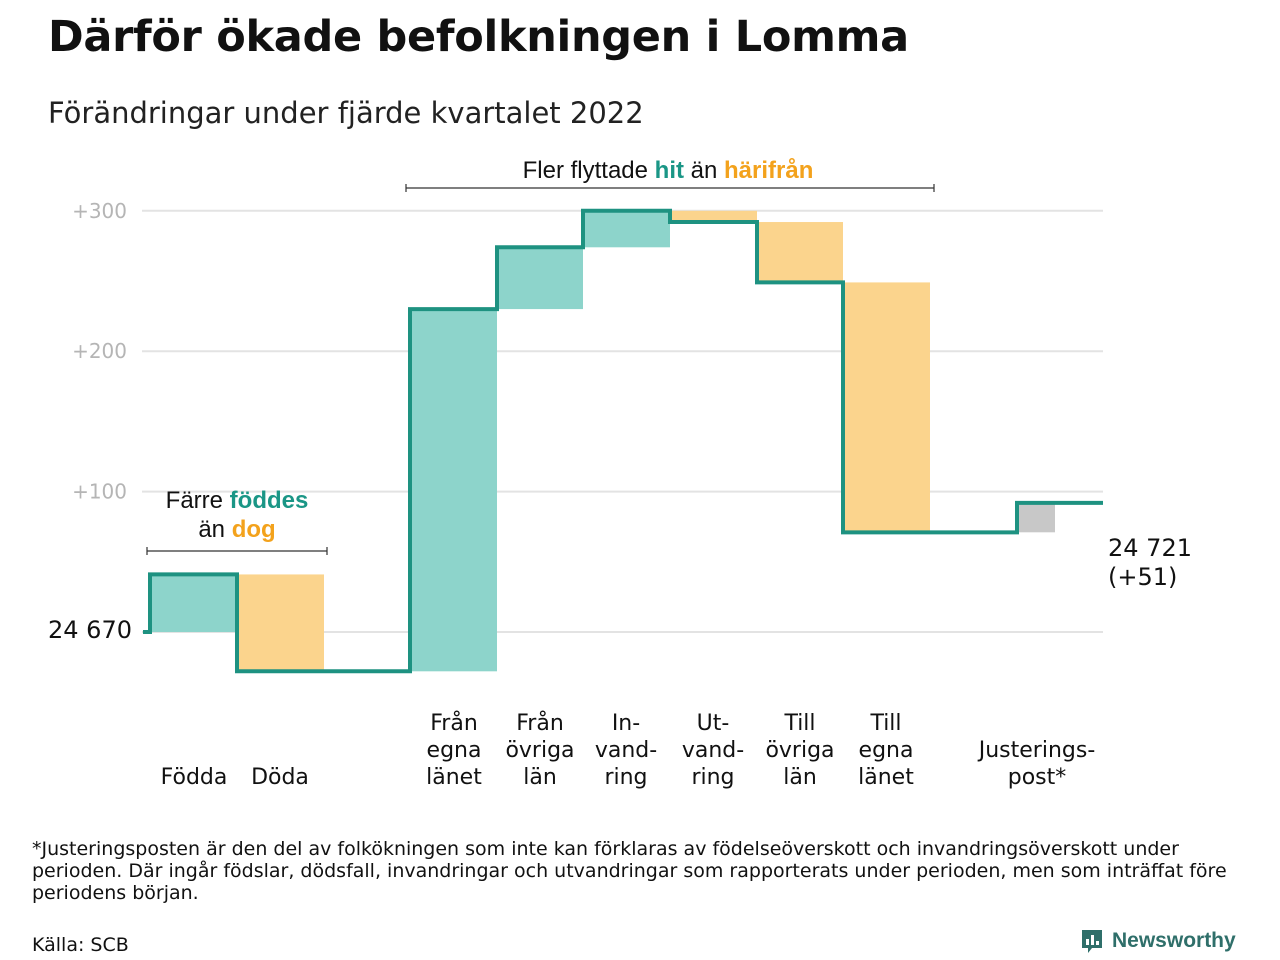 The width and height of the screenshot is (1280, 960). What do you see at coordinates (454, 750) in the screenshot?
I see `category-label: Från egna länet` at bounding box center [454, 750].